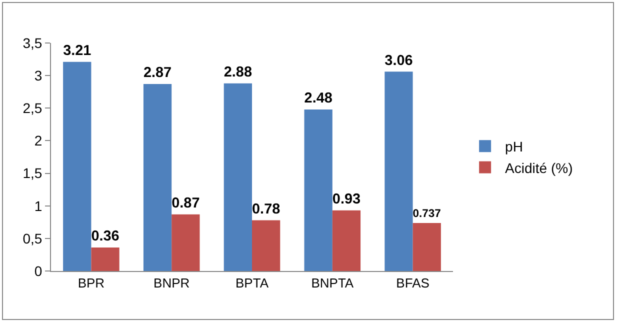 This screenshot has height=324, width=618. Describe the element at coordinates (186, 203) in the screenshot. I see `data-label: 0.87` at that location.